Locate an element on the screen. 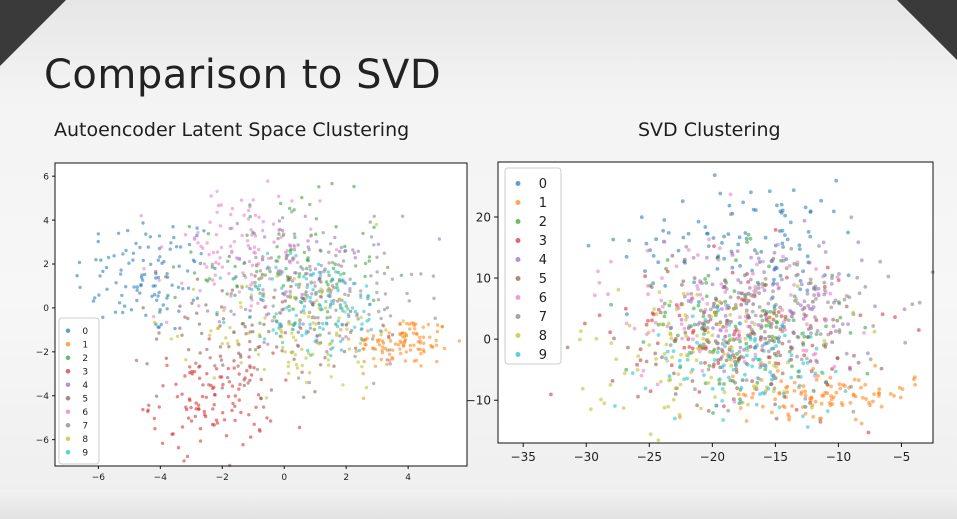  legend-box is located at coordinates (79, 391).